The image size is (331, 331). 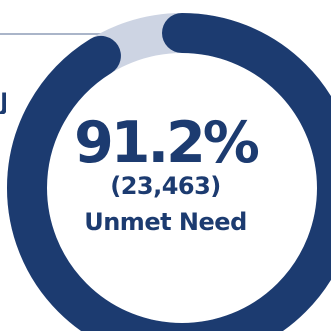 I want to click on count-value: (23,463), so click(x=165, y=186).